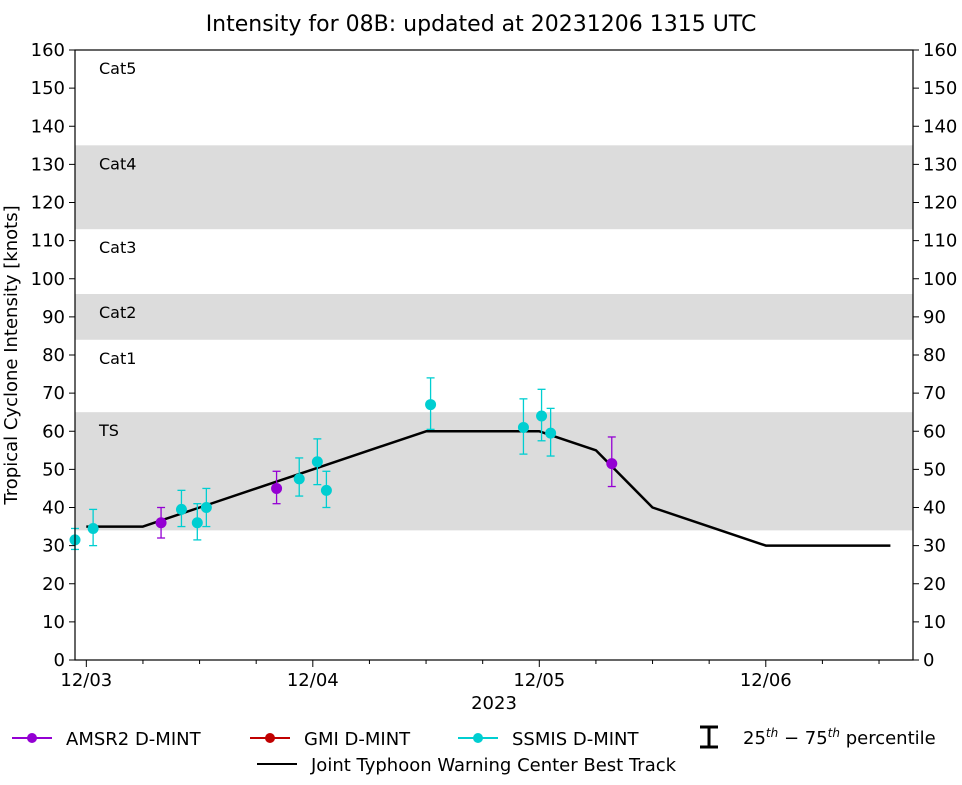 The image size is (962, 785). Describe the element at coordinates (48, 203) in the screenshot. I see `y-tick-label-left: 120` at that location.